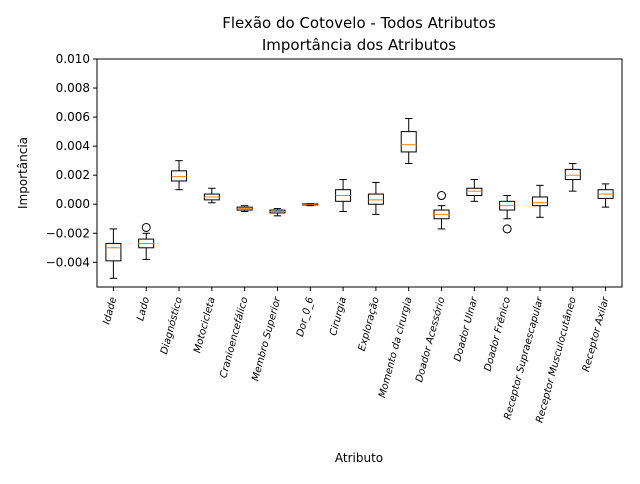  Describe the element at coordinates (73, 59) in the screenshot. I see `y-tick-label: 0.010` at that location.